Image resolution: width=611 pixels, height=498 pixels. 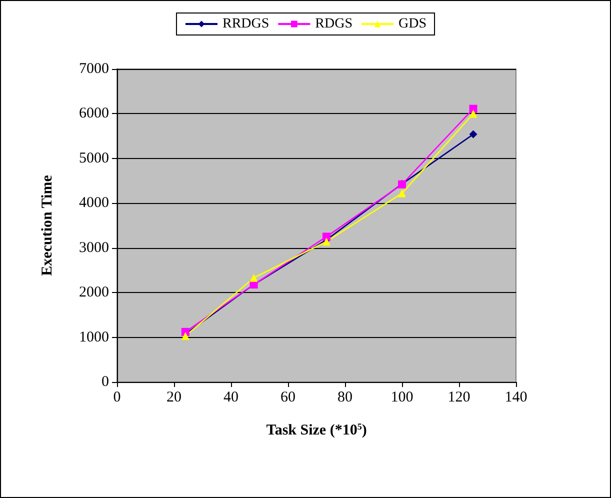 What do you see at coordinates (94, 114) in the screenshot?
I see `y-tick-label: 6000` at bounding box center [94, 114].